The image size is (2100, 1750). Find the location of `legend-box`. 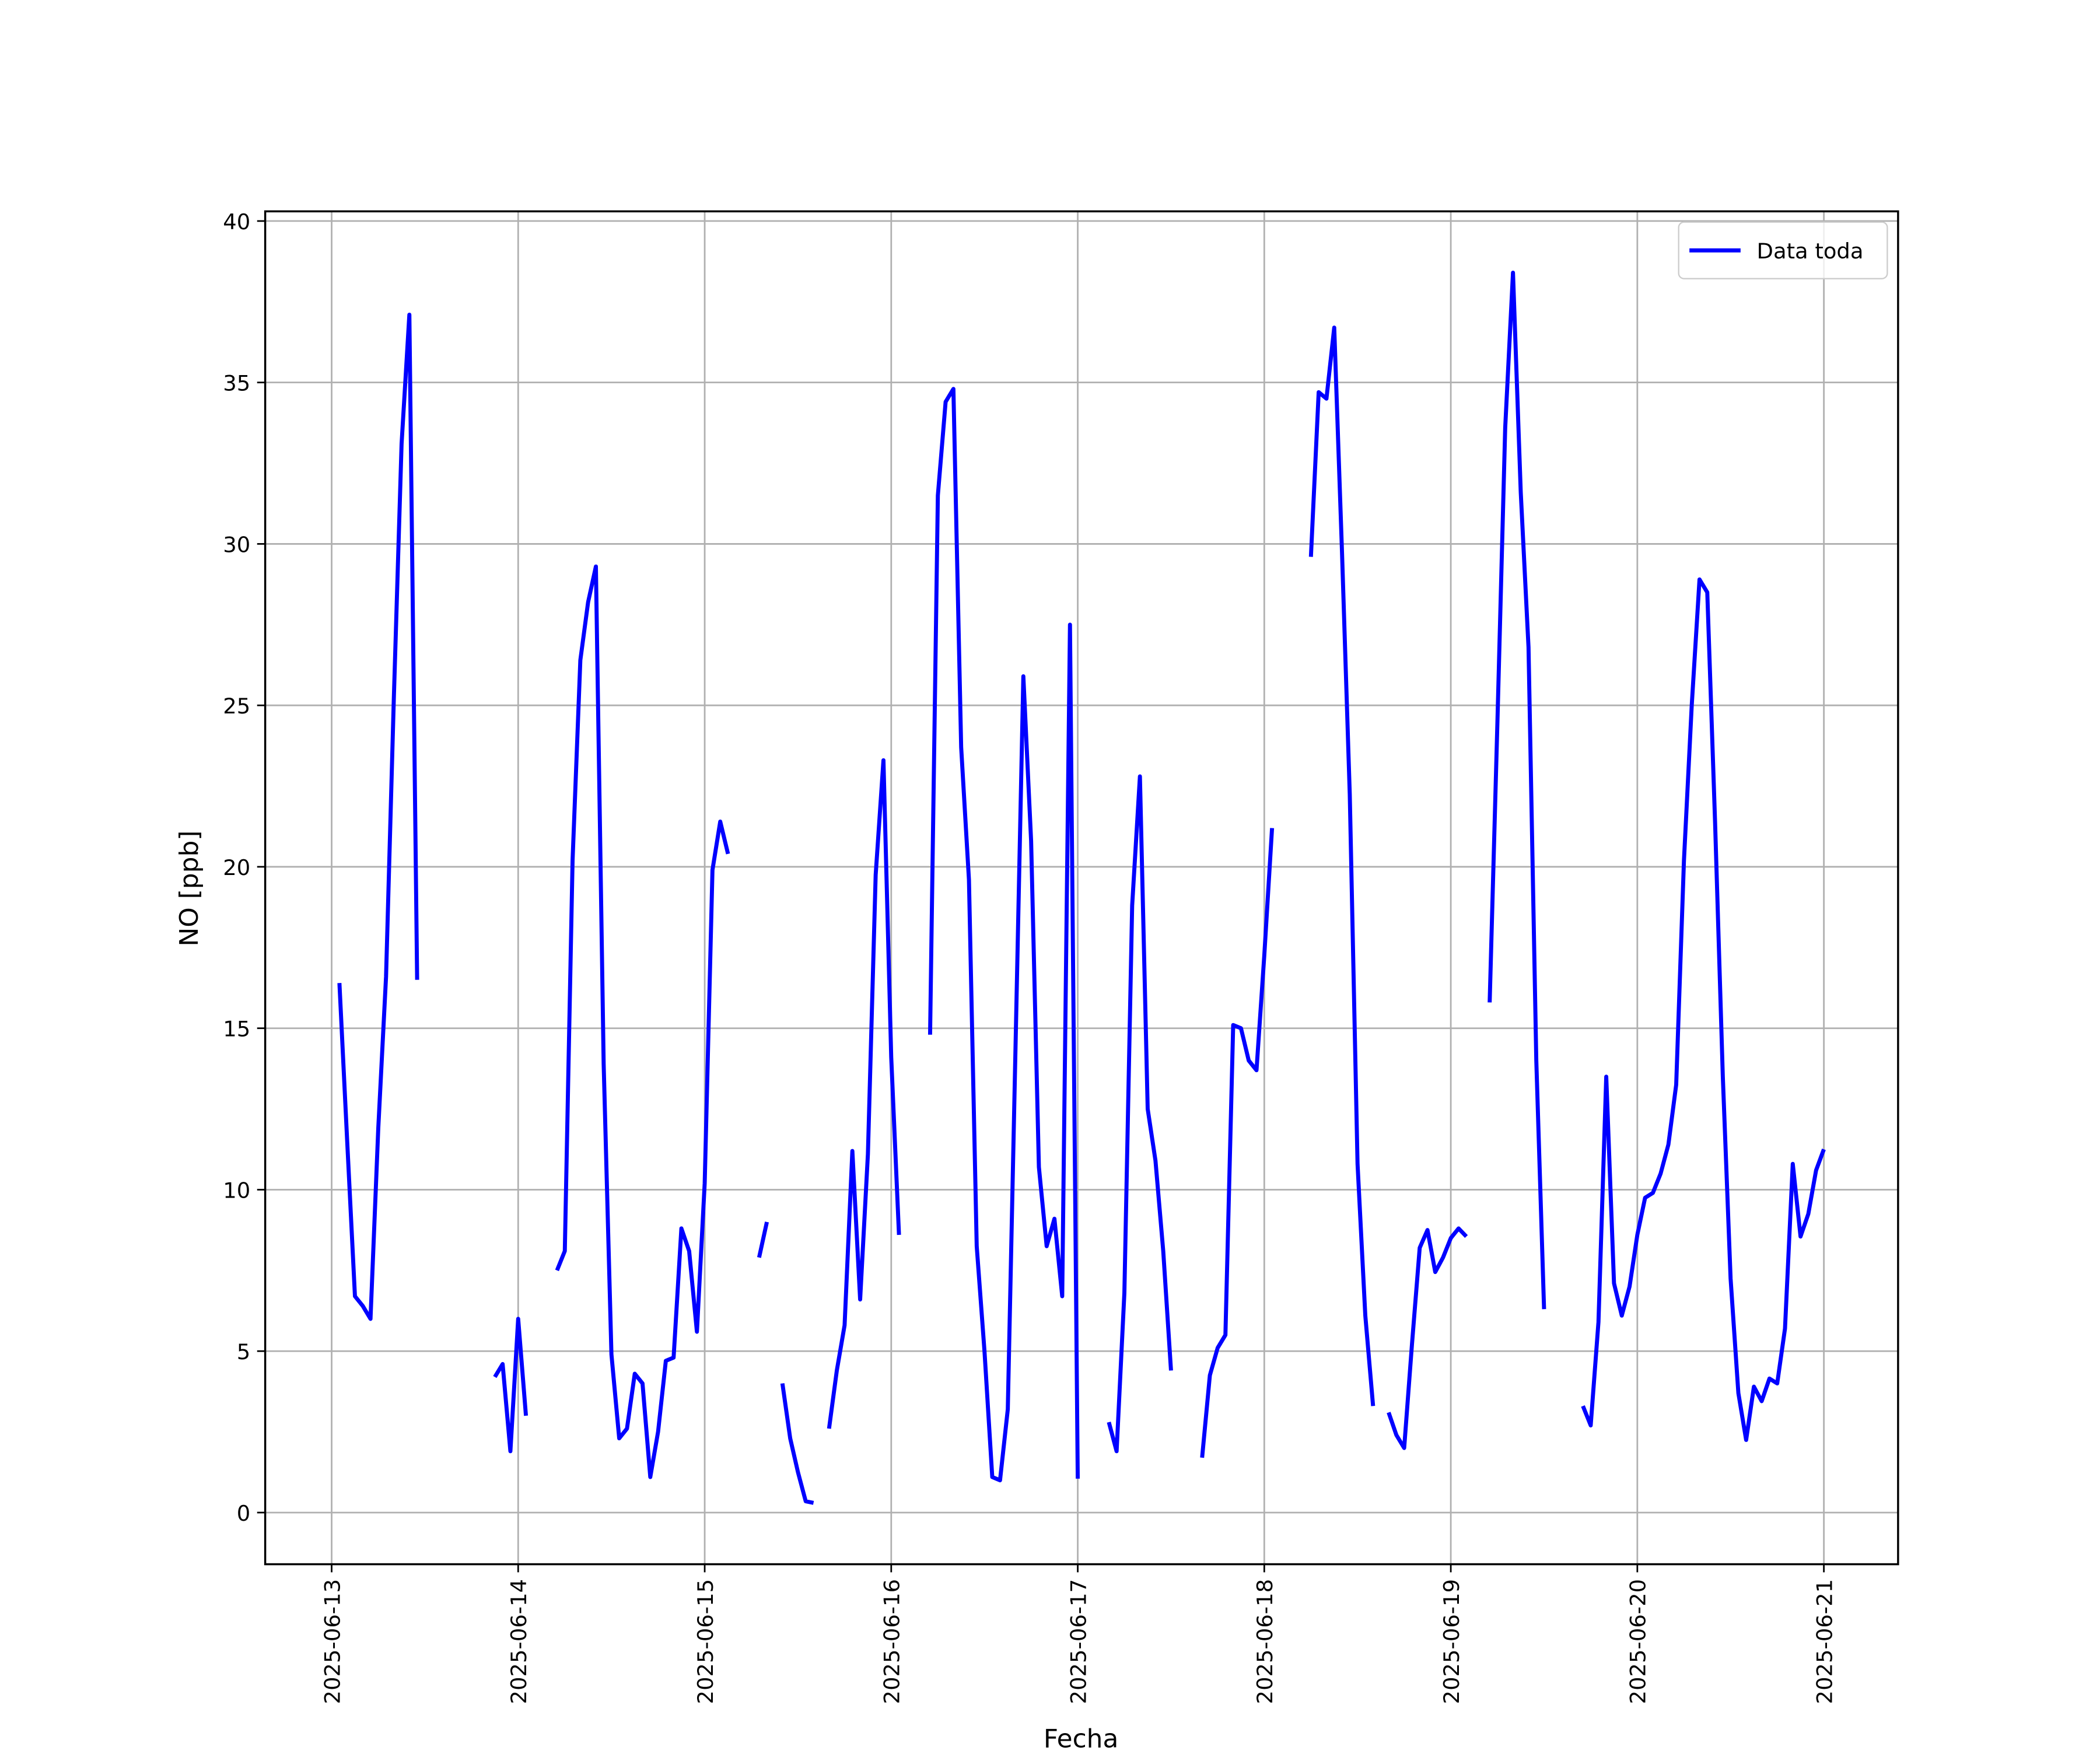

legend-box is located at coordinates (1783, 250).